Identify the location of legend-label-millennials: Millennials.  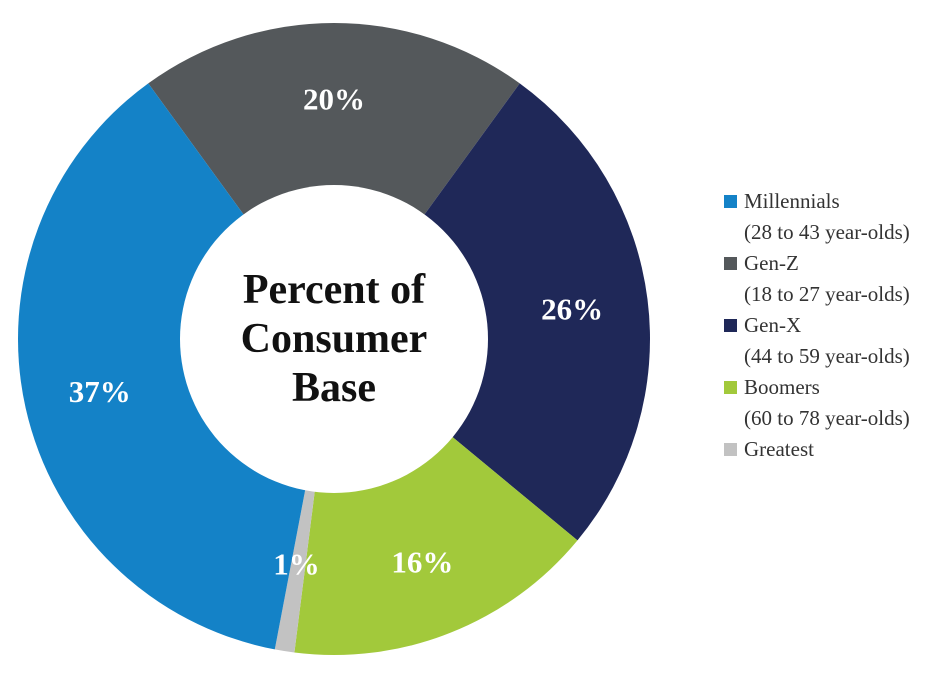
(792, 201).